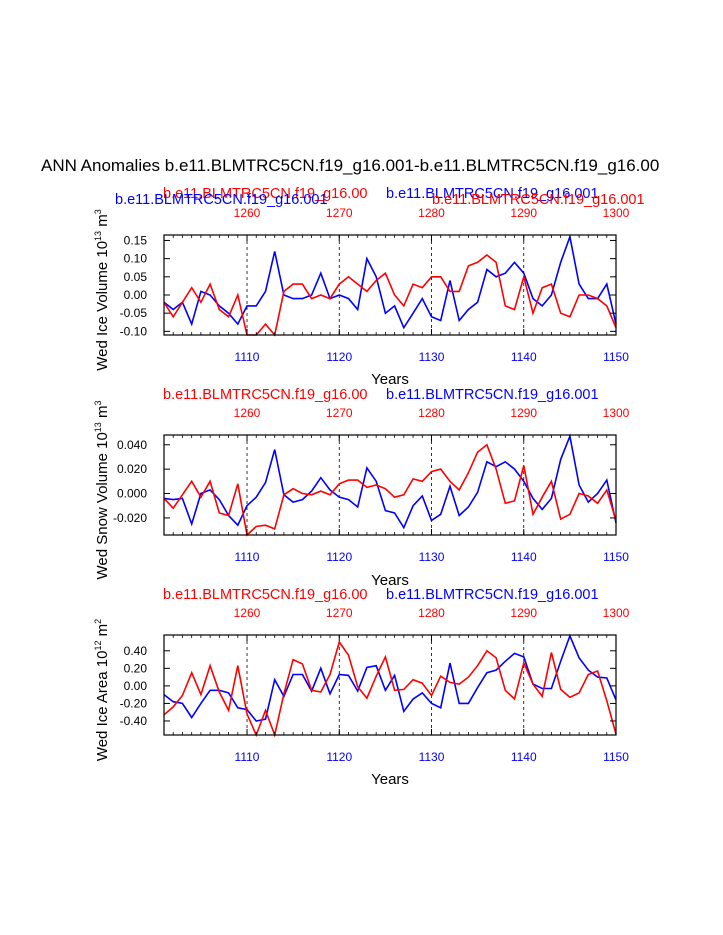 This screenshot has height=935, width=723. I want to click on panel2-ytick-label: -0.020, so click(130, 518).